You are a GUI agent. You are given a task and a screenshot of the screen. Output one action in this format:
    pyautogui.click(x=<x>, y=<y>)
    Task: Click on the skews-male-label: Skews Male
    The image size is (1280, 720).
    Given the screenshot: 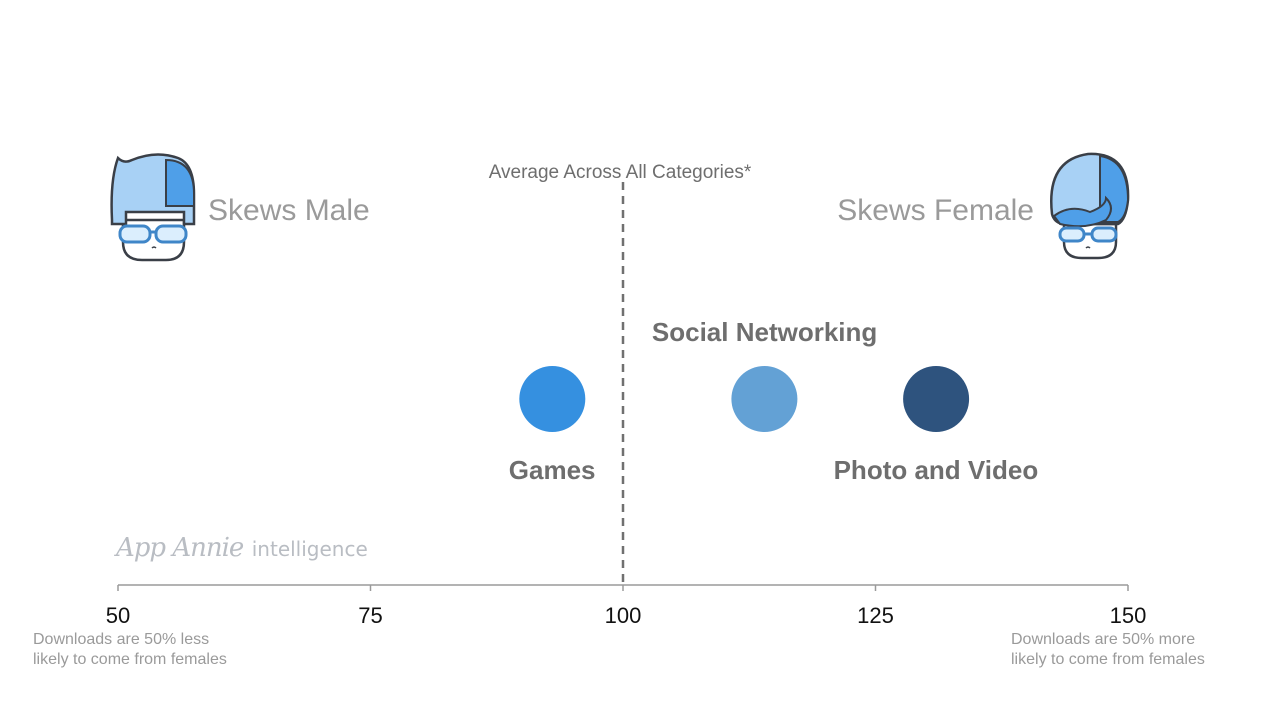 What is the action you would take?
    pyautogui.click(x=289, y=210)
    